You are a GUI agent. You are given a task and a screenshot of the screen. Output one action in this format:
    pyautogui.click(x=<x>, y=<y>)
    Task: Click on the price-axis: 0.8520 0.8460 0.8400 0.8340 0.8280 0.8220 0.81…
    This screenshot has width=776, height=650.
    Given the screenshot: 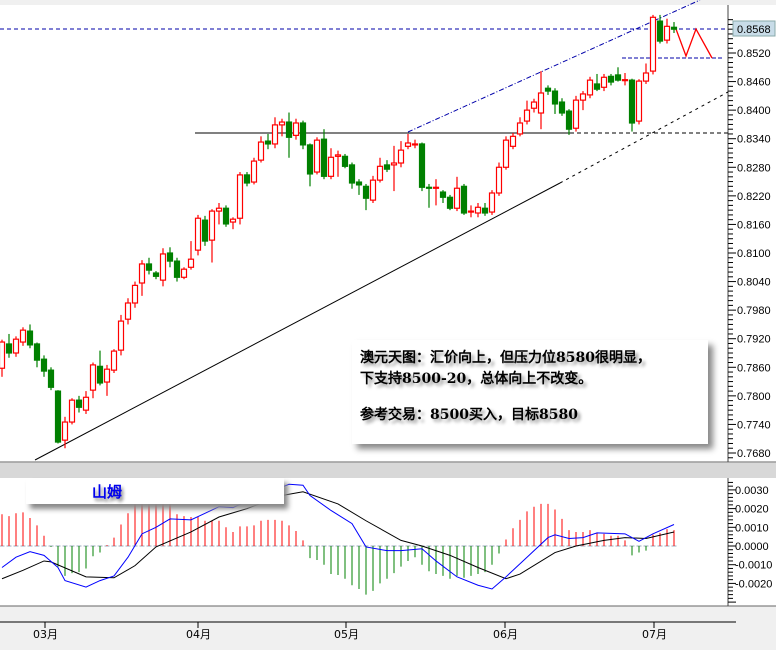 What is the action you would take?
    pyautogui.click(x=749, y=239)
    